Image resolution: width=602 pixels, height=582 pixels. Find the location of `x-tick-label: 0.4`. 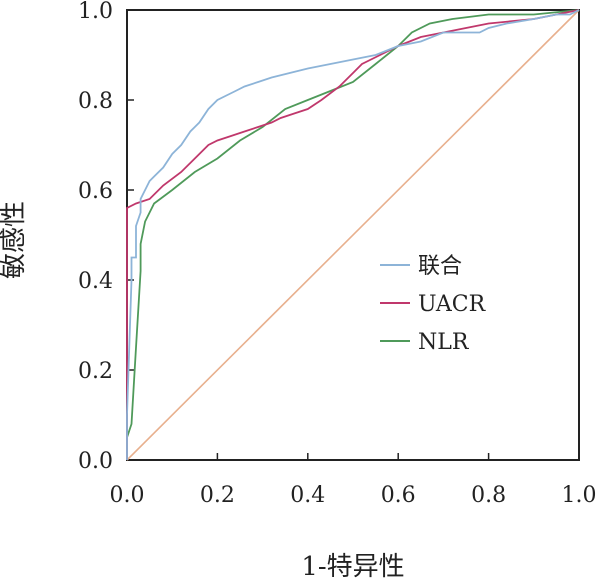

x-tick-label: 0.4 is located at coordinates (307, 495).